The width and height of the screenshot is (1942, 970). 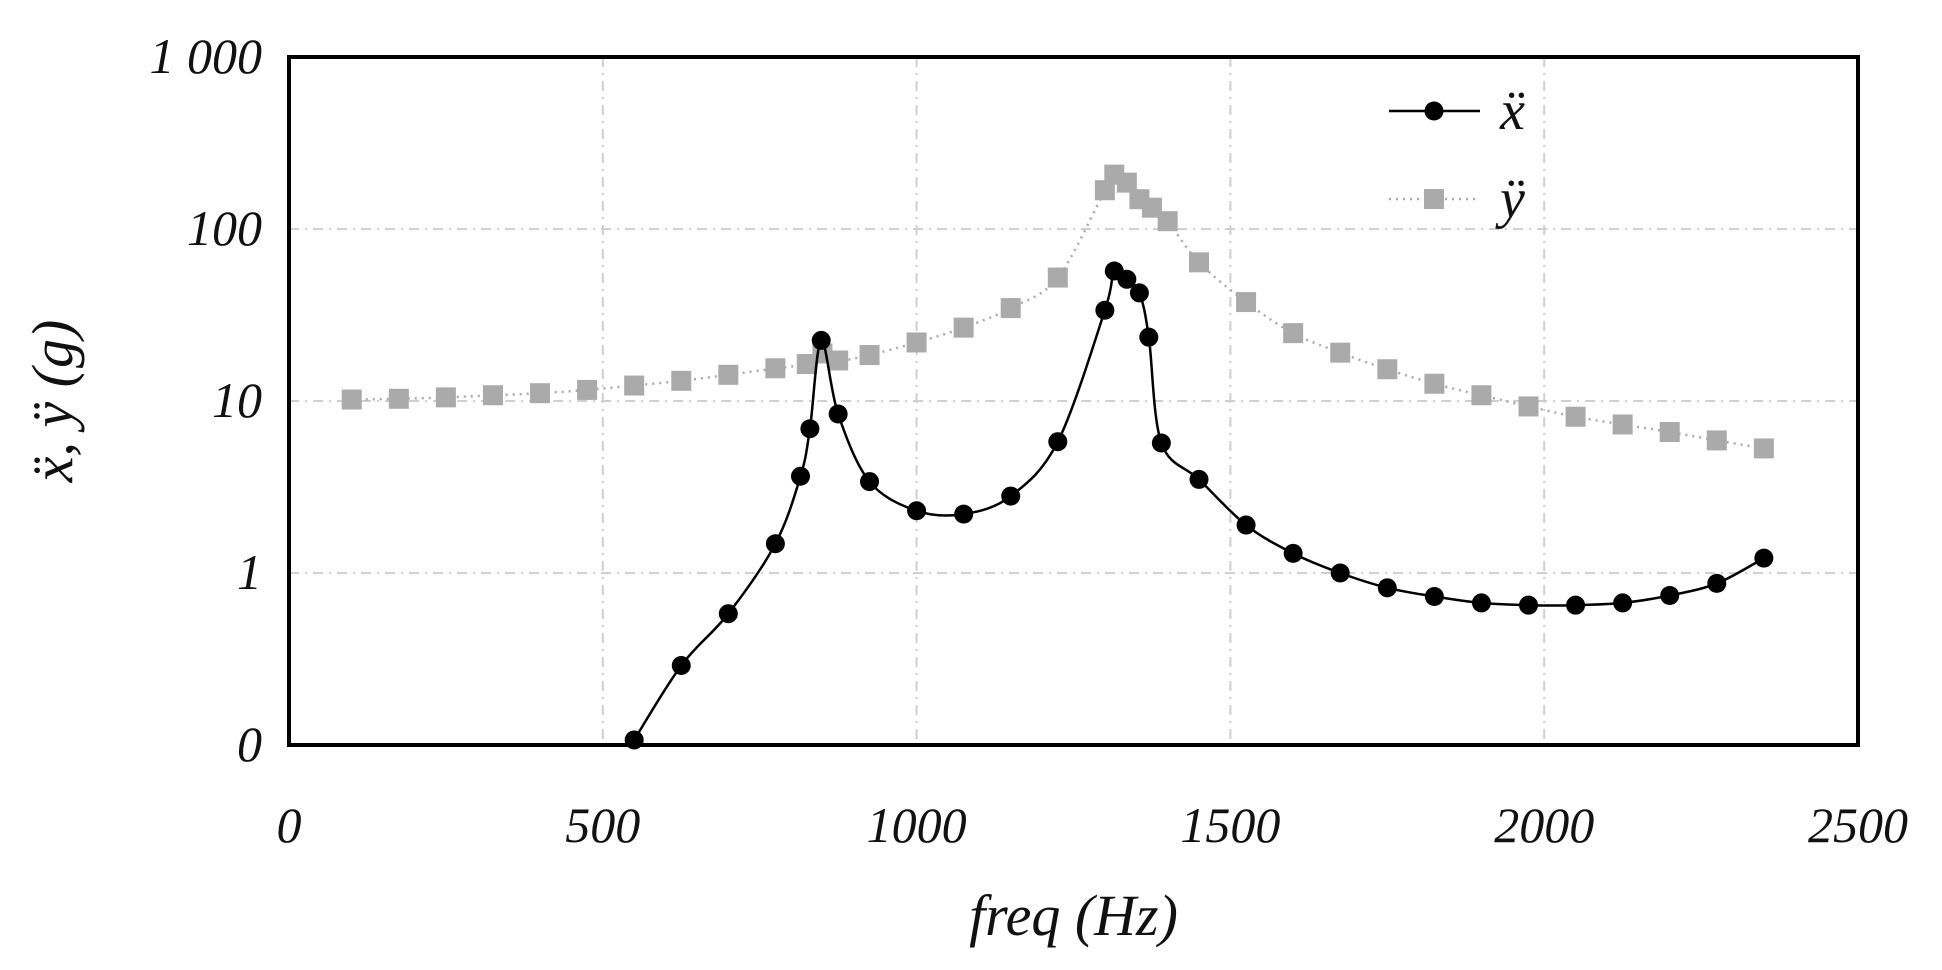 What do you see at coordinates (1457, 111) in the screenshot?
I see `legend-item: ẍ` at bounding box center [1457, 111].